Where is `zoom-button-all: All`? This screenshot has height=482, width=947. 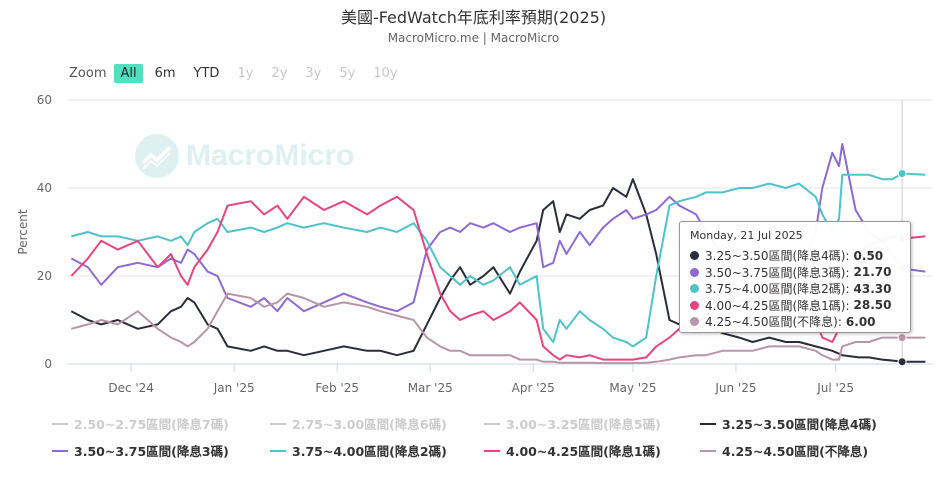 zoom-button-all: All is located at coordinates (128, 73).